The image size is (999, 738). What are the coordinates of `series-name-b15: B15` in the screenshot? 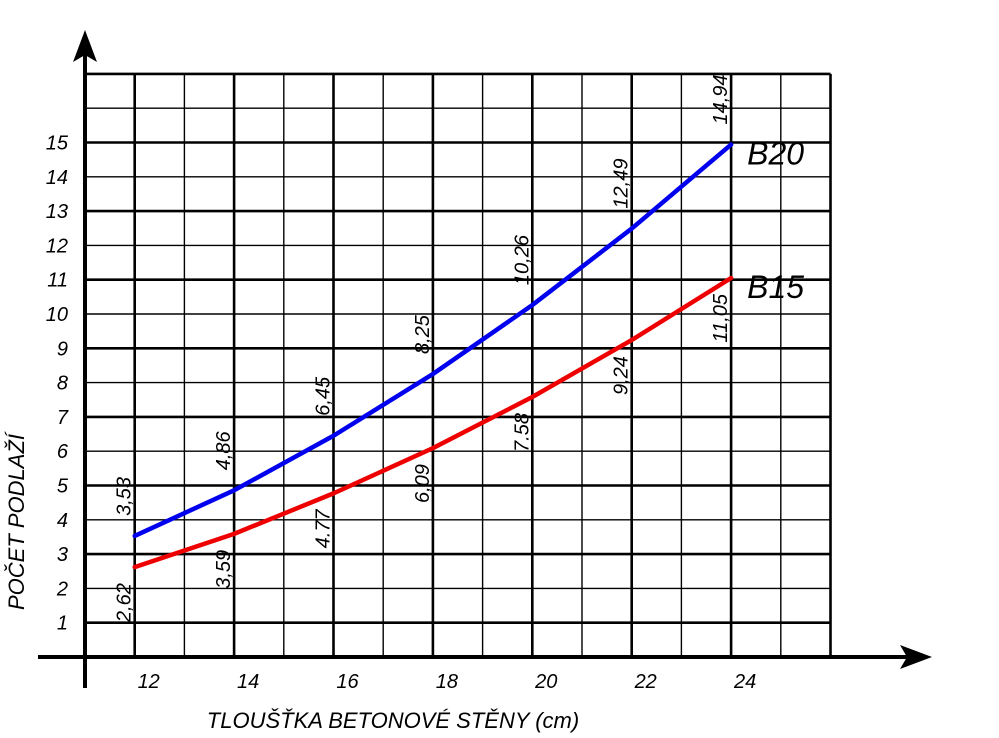 It's located at (775, 287).